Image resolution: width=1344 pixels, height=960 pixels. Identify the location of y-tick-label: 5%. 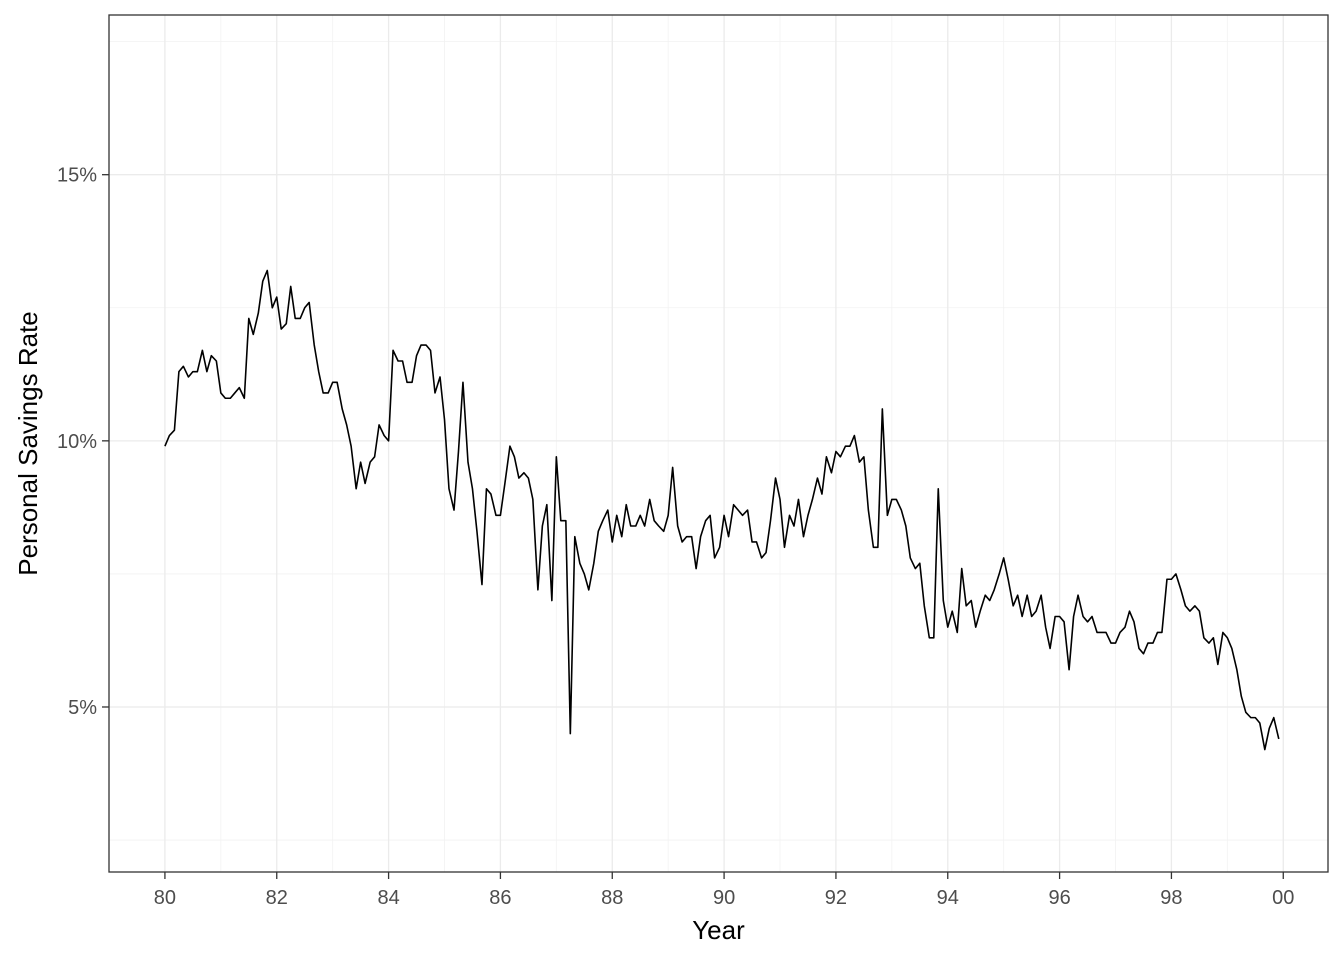
(82, 708).